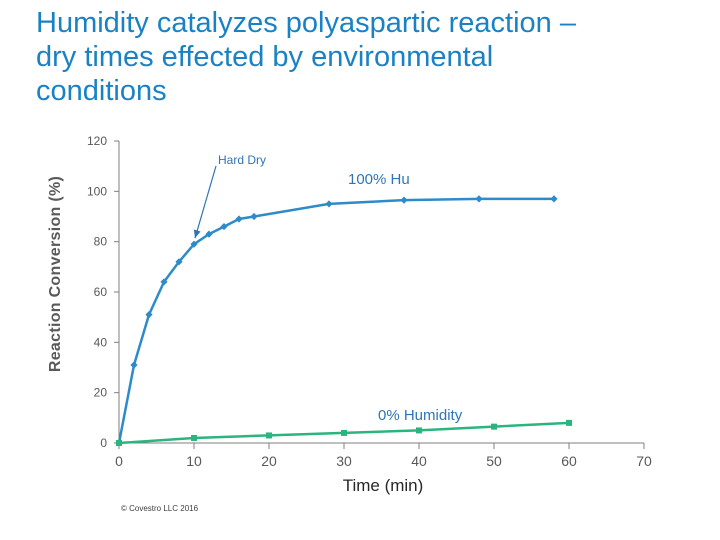 The width and height of the screenshot is (720, 540). Describe the element at coordinates (97, 191) in the screenshot. I see `y-tick-label: 100` at that location.